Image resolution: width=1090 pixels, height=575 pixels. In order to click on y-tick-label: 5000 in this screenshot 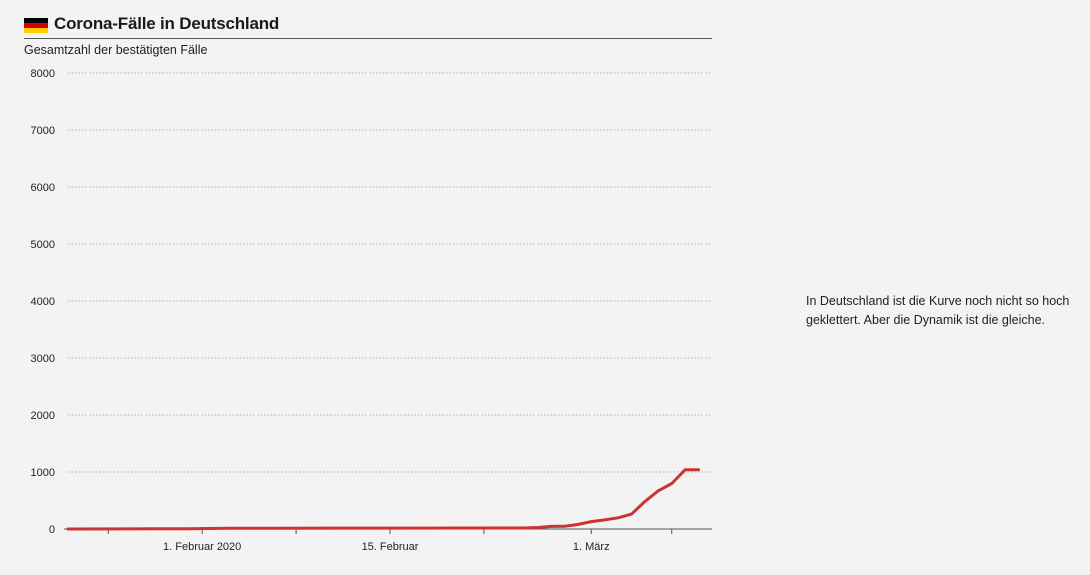, I will do `click(43, 245)`.